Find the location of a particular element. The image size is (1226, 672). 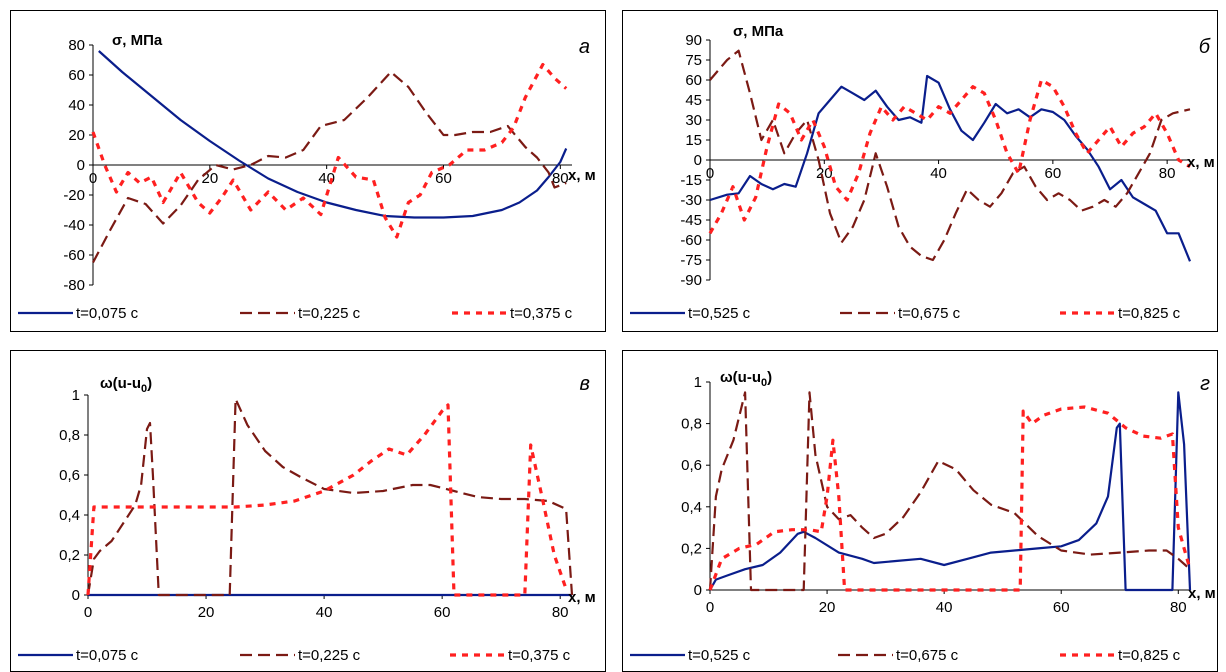

y-tick-label: 40 is located at coordinates (76, 105).